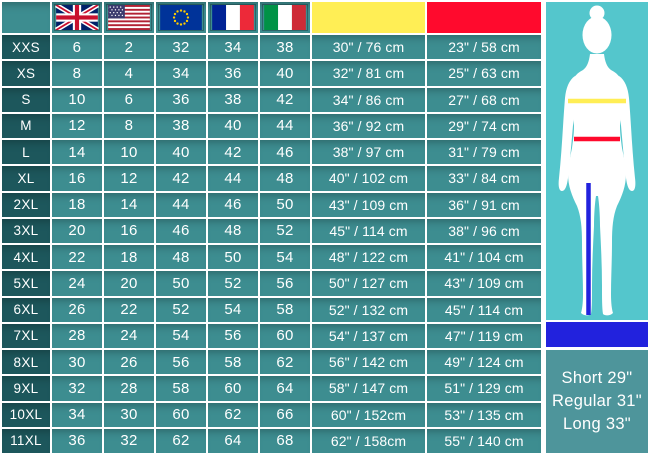  What do you see at coordinates (77, 178) in the screenshot?
I see `uk-size-cell: 16` at bounding box center [77, 178].